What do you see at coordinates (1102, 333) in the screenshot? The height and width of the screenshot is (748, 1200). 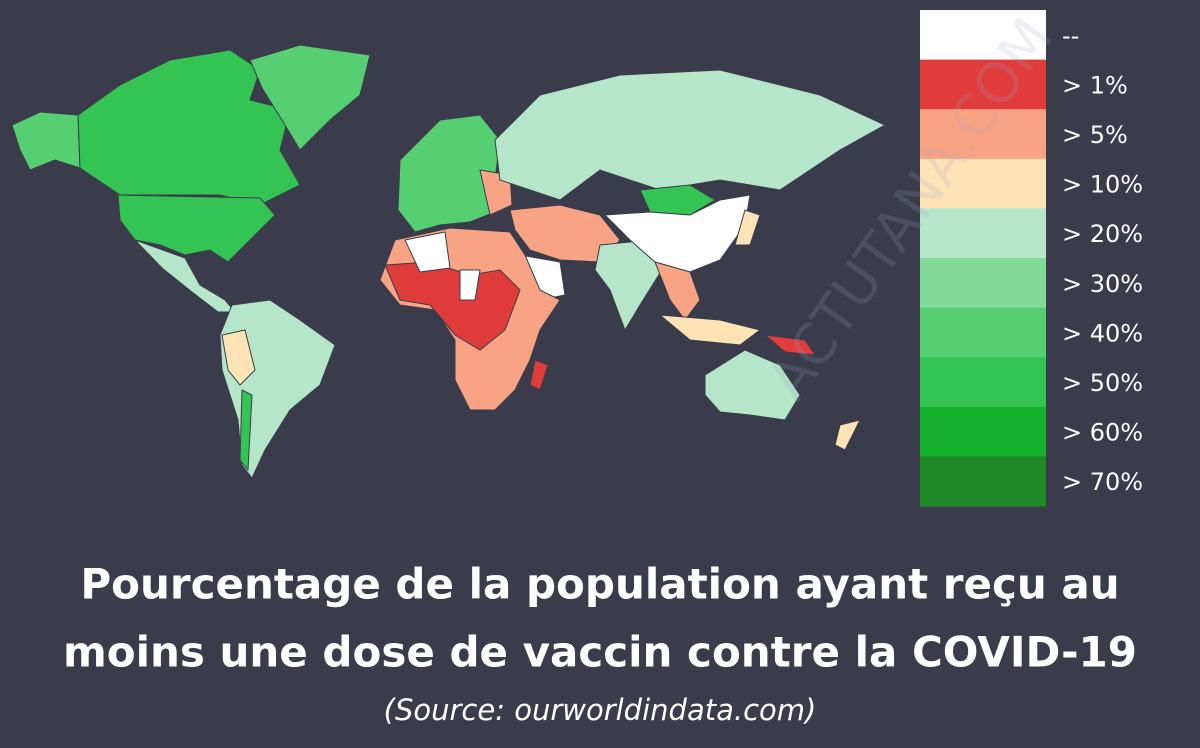 I see `legend-label: > 40%` at bounding box center [1102, 333].